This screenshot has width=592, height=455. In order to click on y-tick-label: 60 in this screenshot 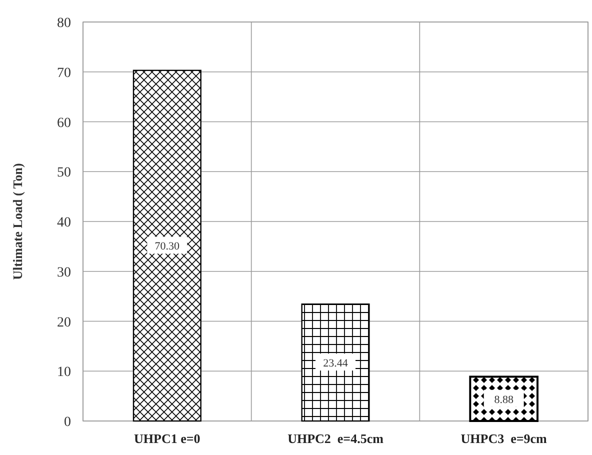, I will do `click(64, 123)`.